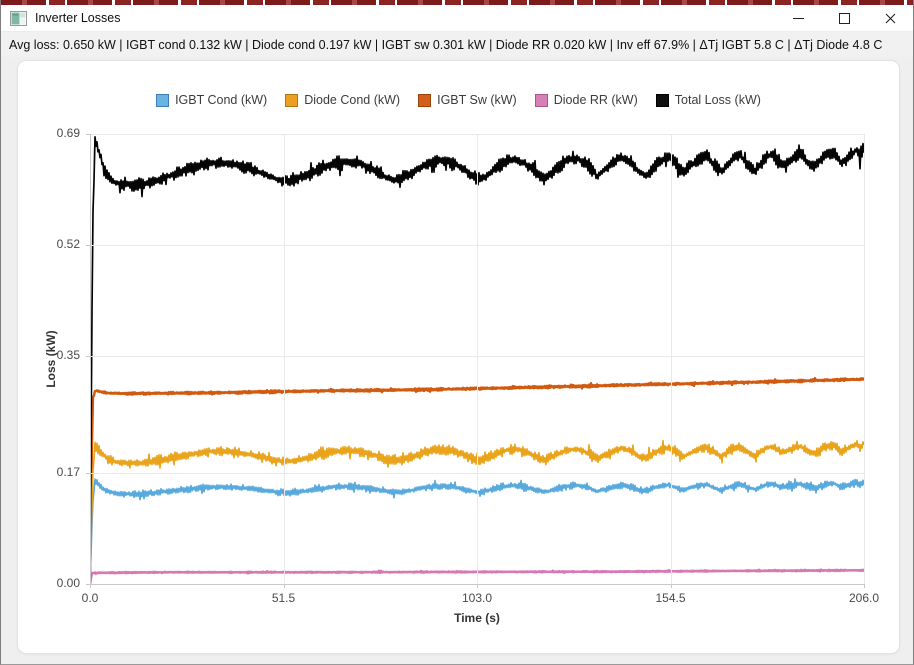  I want to click on background-window-strip, so click(457, 2).